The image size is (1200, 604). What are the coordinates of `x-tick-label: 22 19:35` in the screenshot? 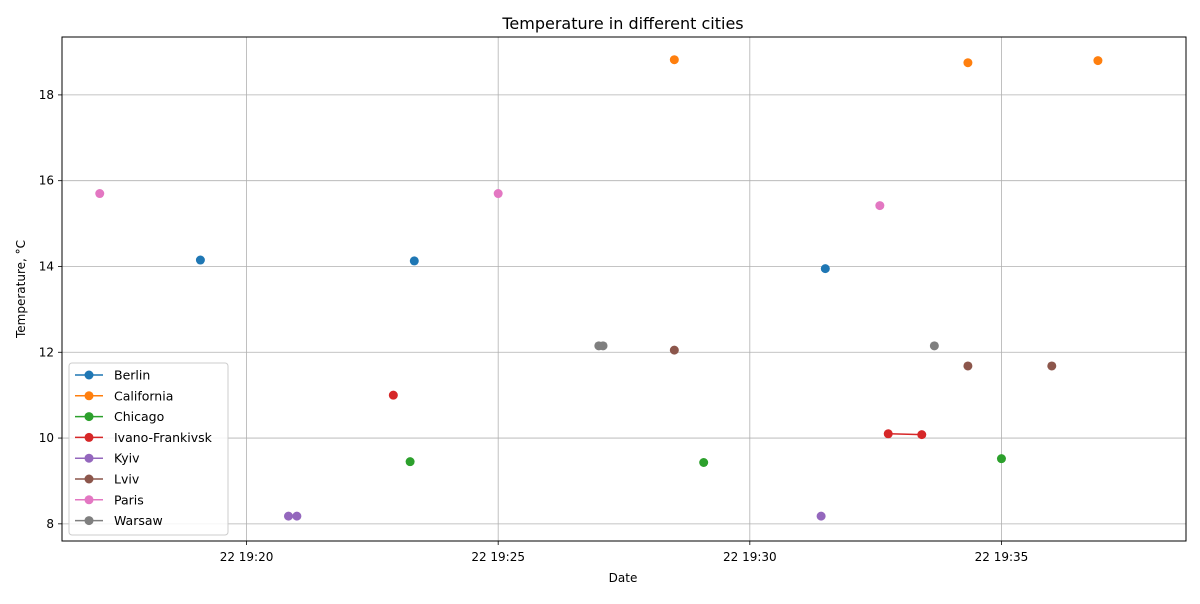 It's located at (1002, 557).